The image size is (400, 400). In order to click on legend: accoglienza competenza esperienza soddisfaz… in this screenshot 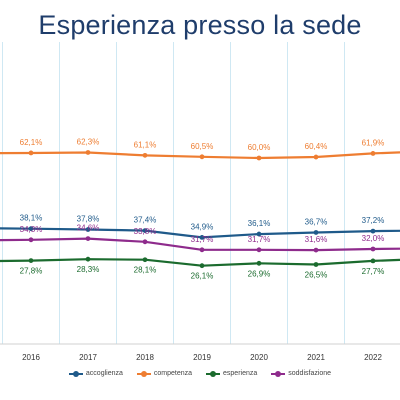, I will do `click(200, 373)`.